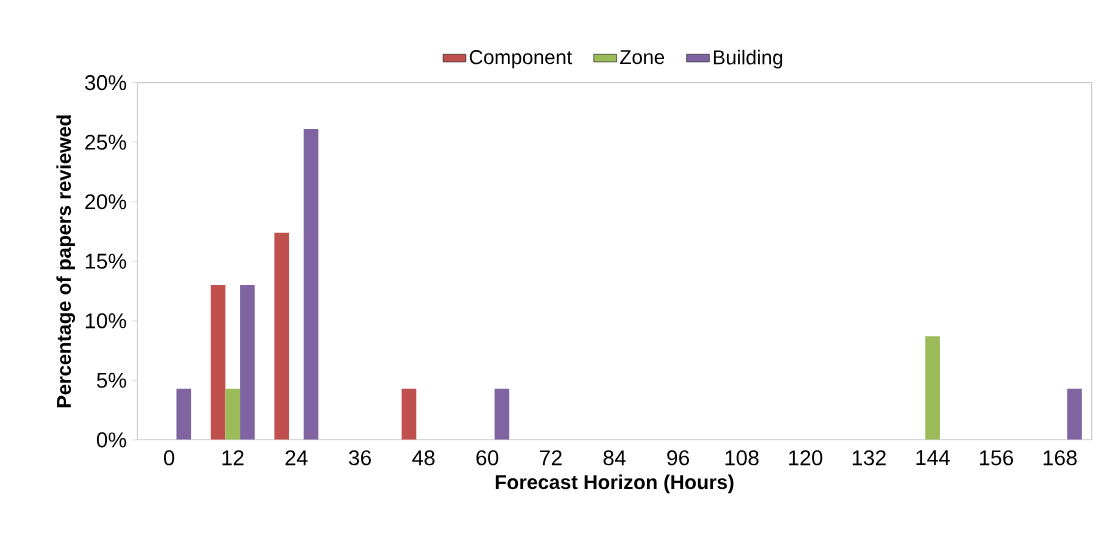 The height and width of the screenshot is (544, 1093). I want to click on x-tick-label: 0, so click(169, 458).